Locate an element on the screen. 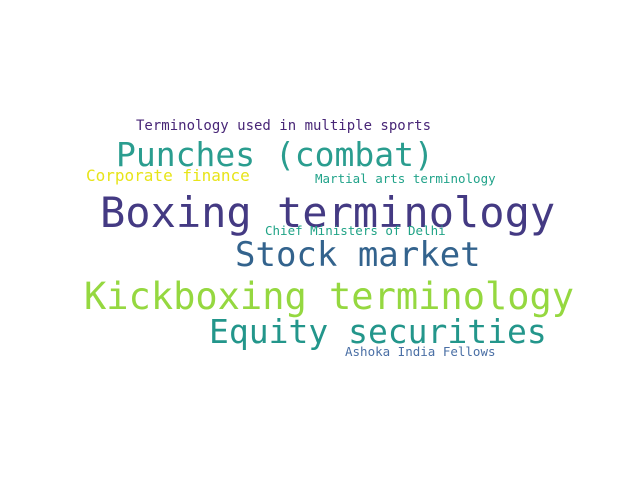 The height and width of the screenshot is (480, 640). word-corporate-finance: Corporate finance is located at coordinates (168, 175).